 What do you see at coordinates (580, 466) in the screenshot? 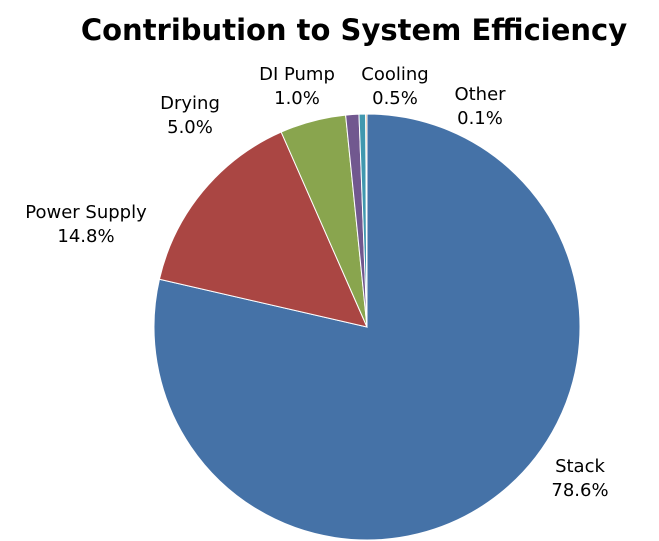
I see `slice-label-stack: Stack` at bounding box center [580, 466].